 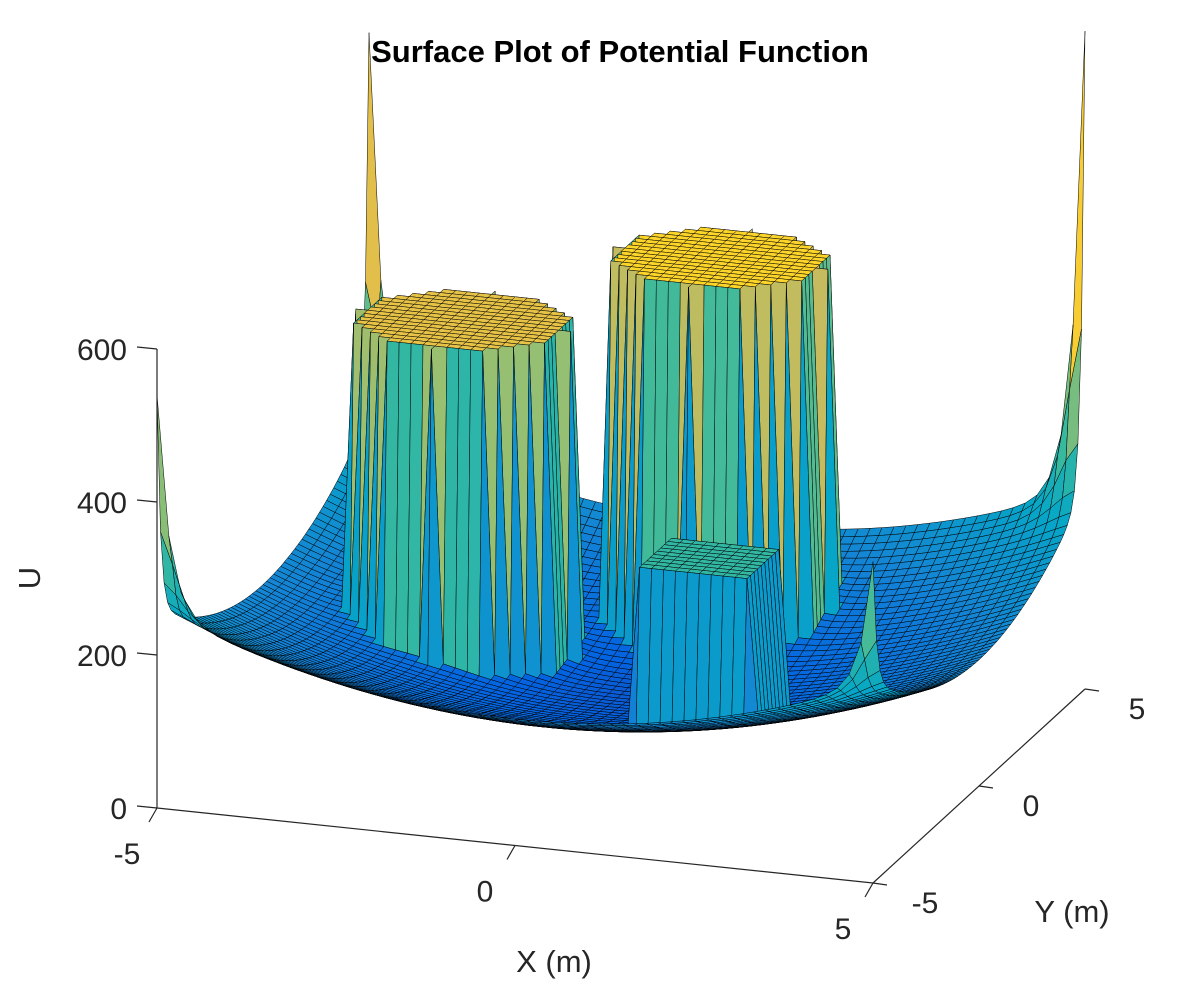 I want to click on z-tick-label: 200, so click(x=102, y=656).